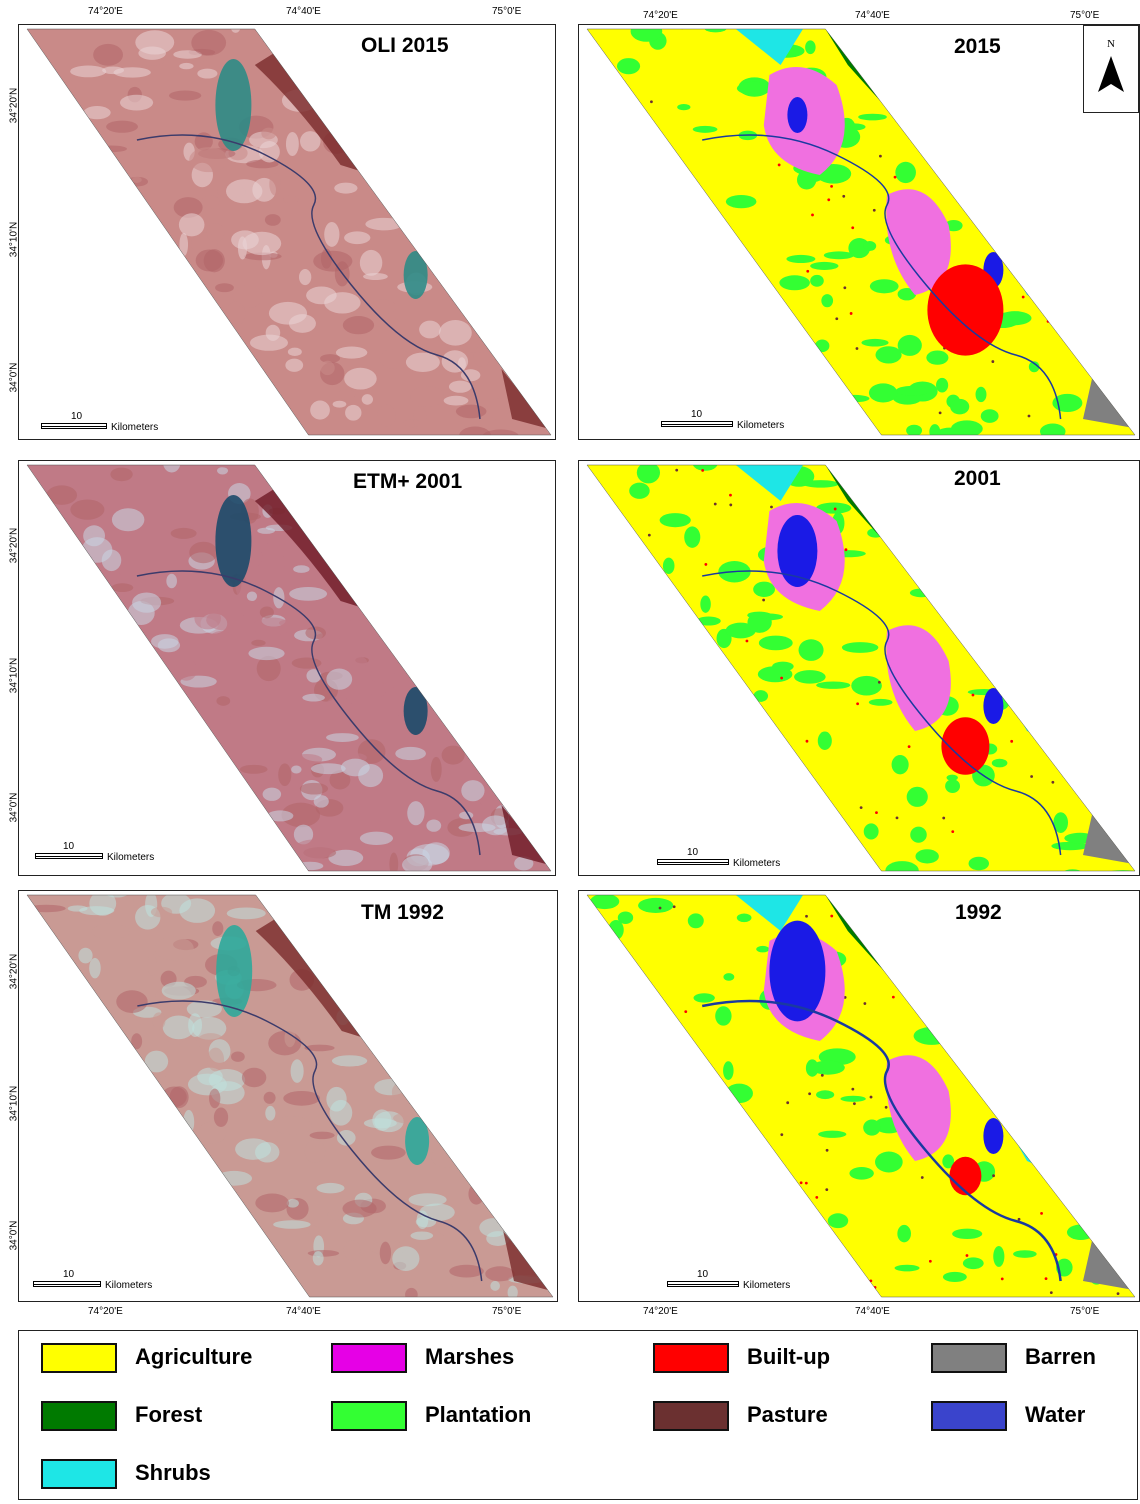  Describe the element at coordinates (1111, 74) in the screenshot. I see `north-arrow-icon` at that location.